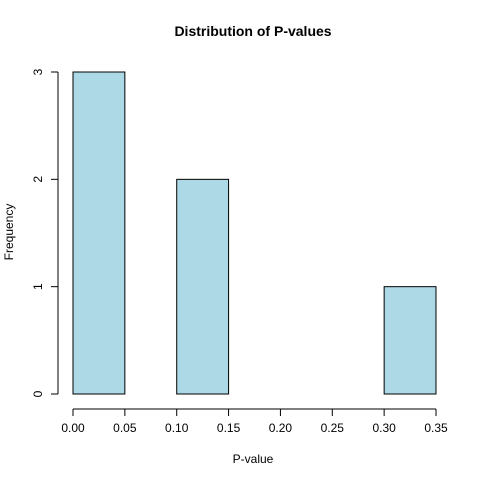 The height and width of the screenshot is (480, 480). What do you see at coordinates (73, 428) in the screenshot?
I see `x-tick-label: 0.00` at bounding box center [73, 428].